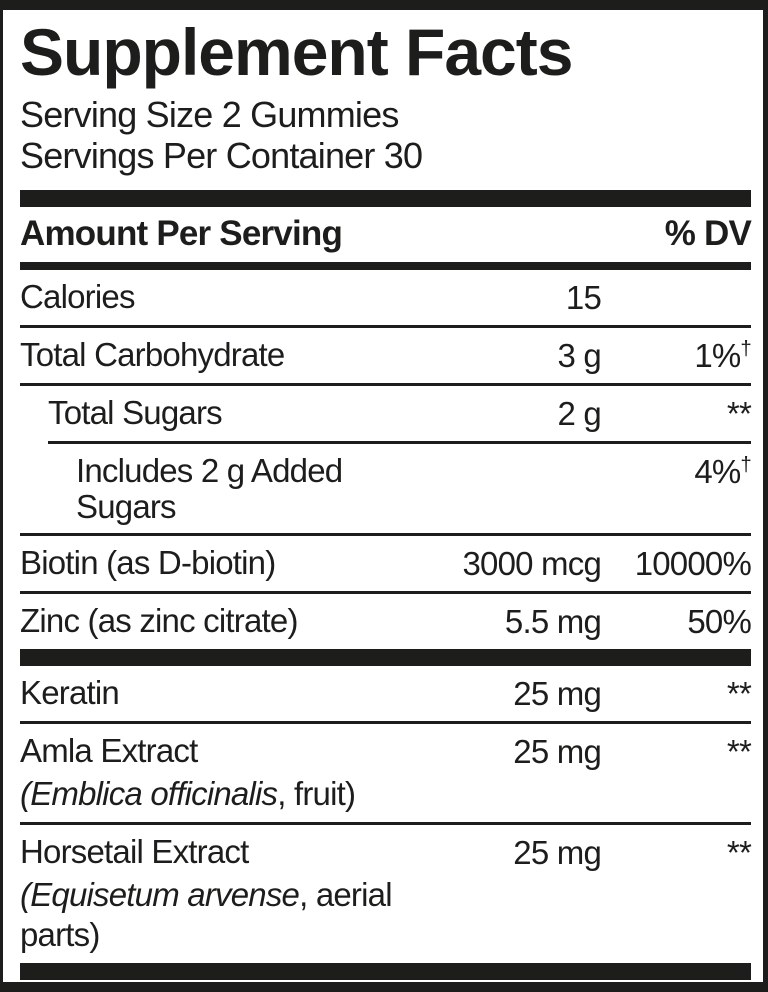 Image resolution: width=768 pixels, height=992 pixels. What do you see at coordinates (181, 234) in the screenshot?
I see `amount-per-serving-header: Amount Per Serving` at bounding box center [181, 234].